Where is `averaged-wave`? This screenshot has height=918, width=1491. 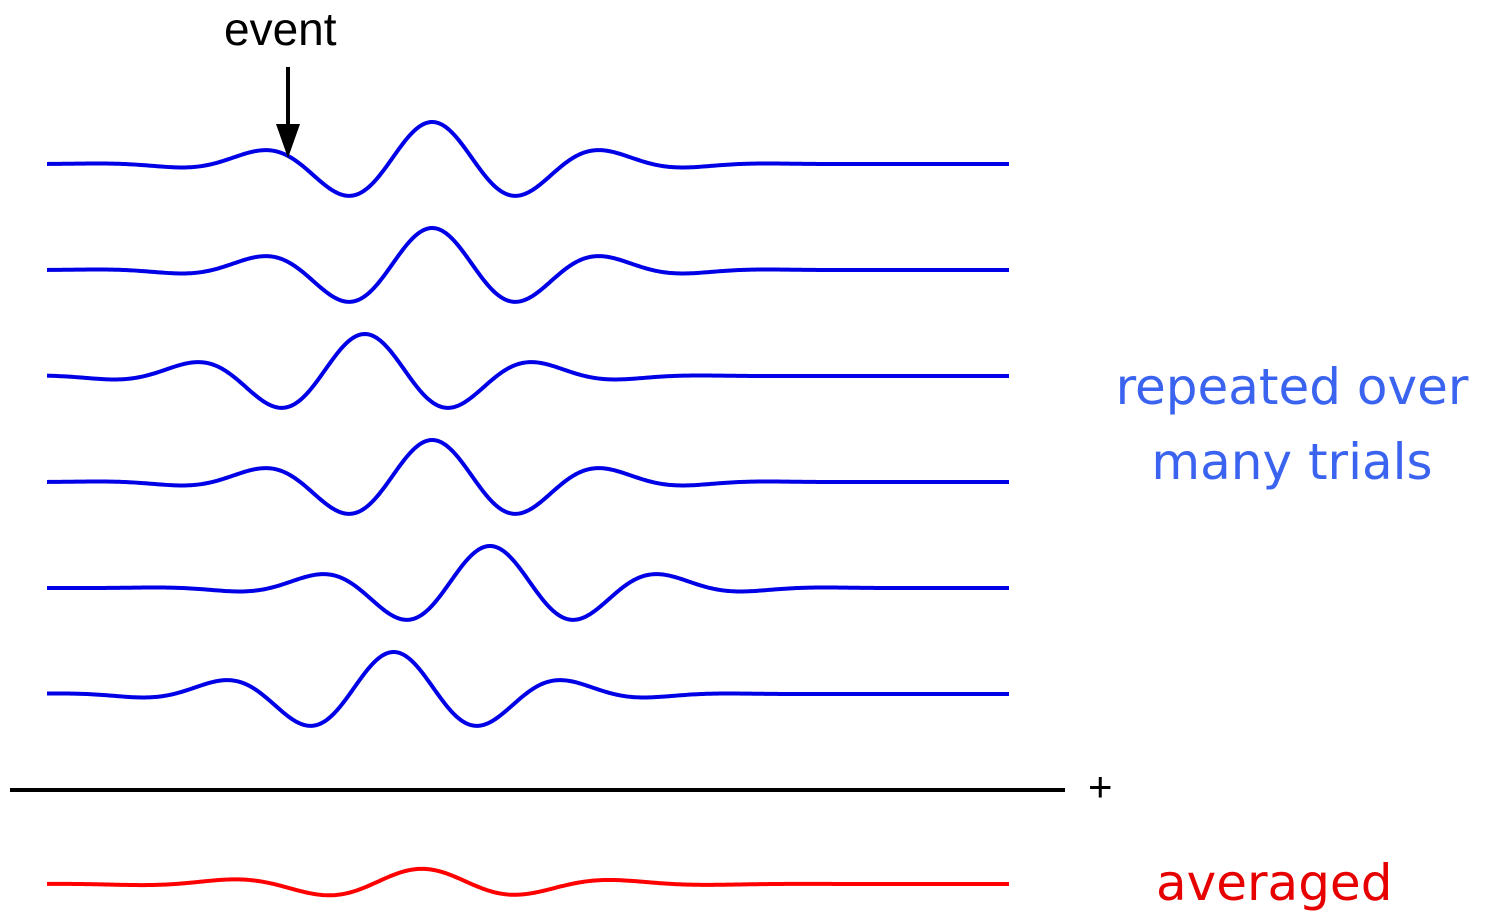
averaged-wave is located at coordinates (528, 882).